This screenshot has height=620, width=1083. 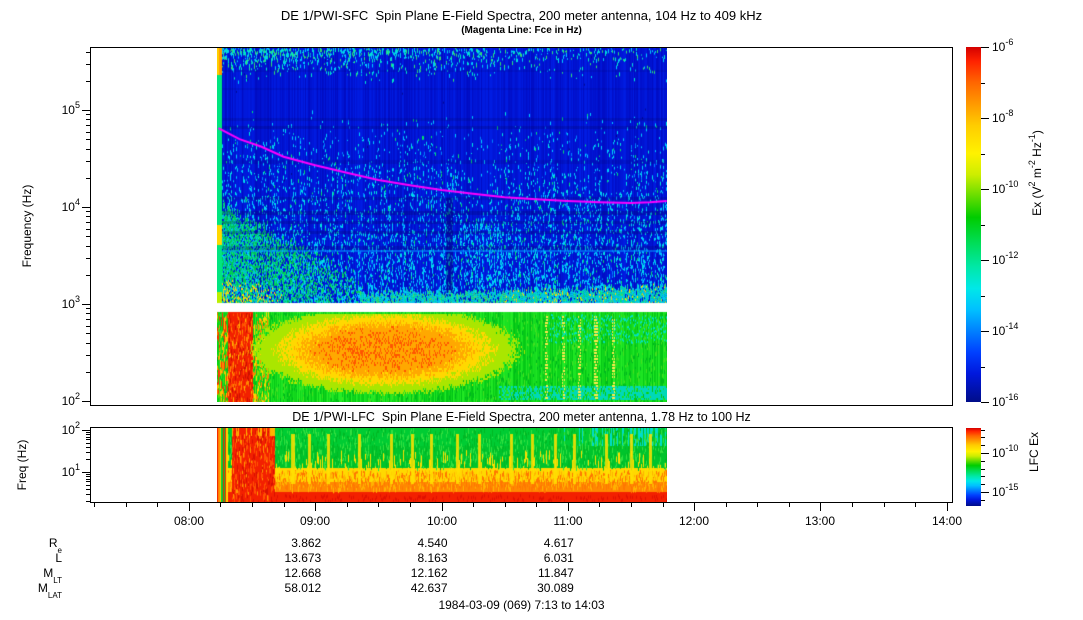 I want to click on footer-value: 58.012, so click(x=303, y=588).